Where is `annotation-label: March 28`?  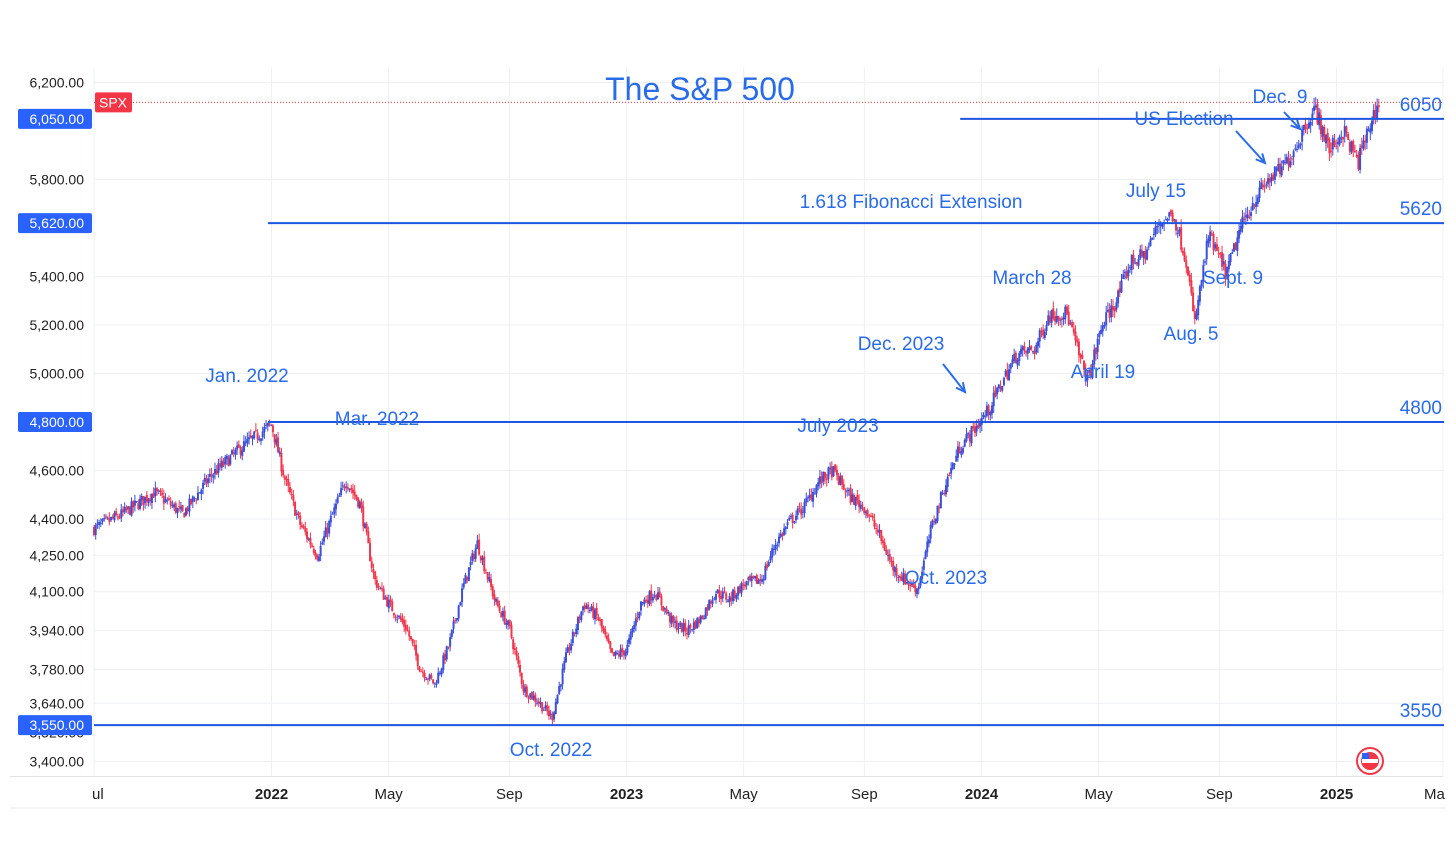
annotation-label: March 28 is located at coordinates (1031, 278).